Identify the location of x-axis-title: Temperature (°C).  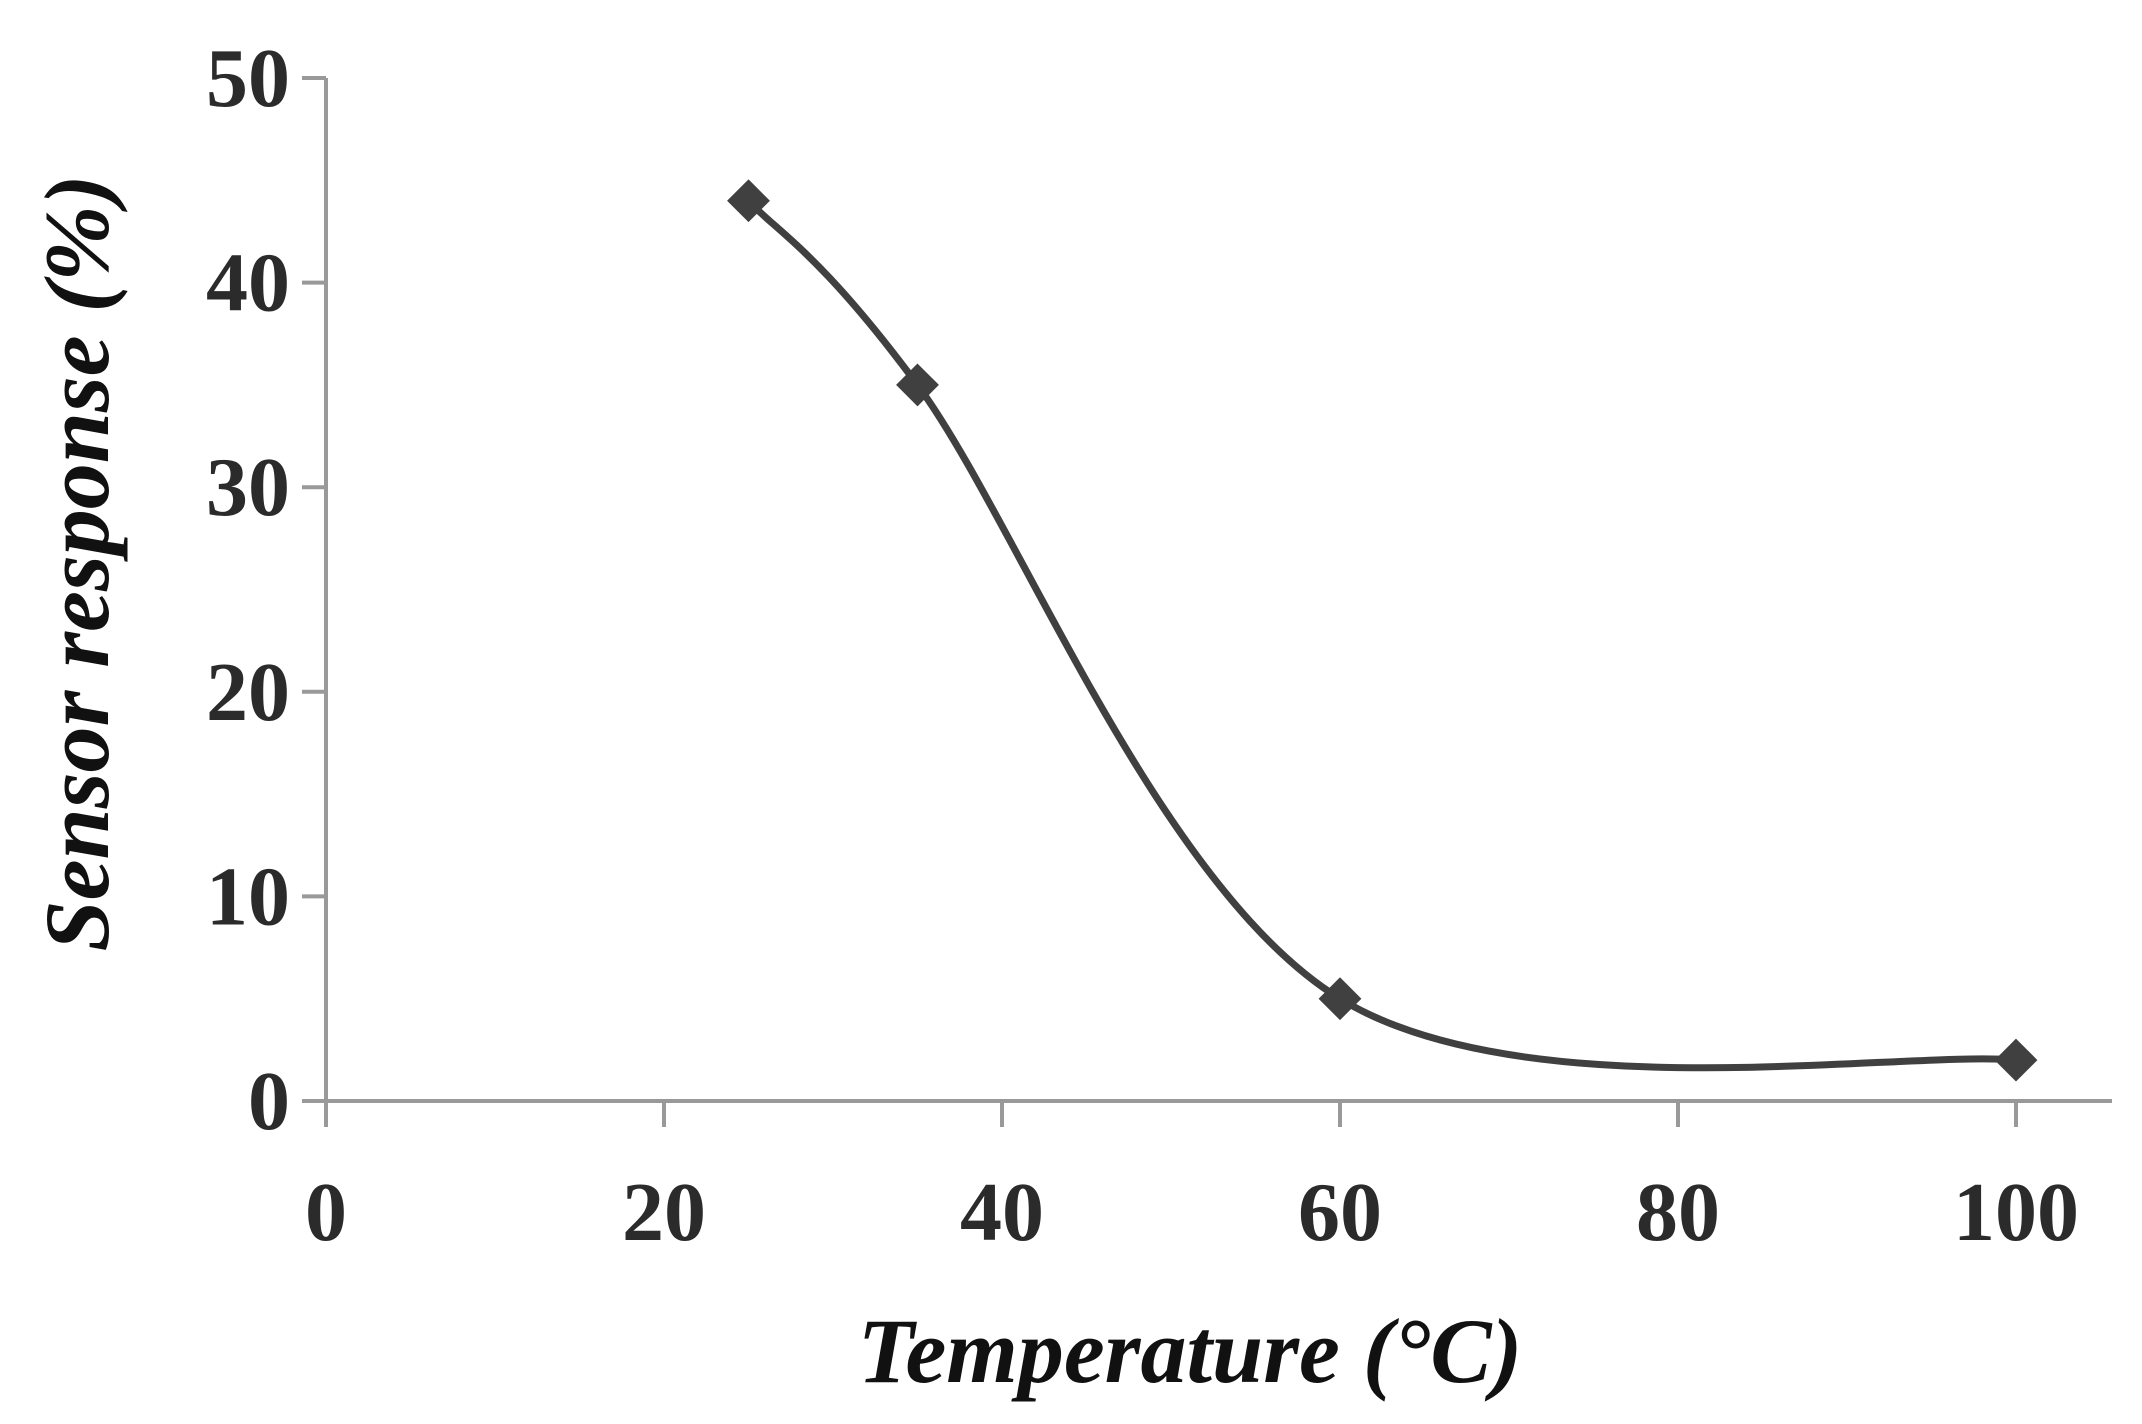
(1190, 1351).